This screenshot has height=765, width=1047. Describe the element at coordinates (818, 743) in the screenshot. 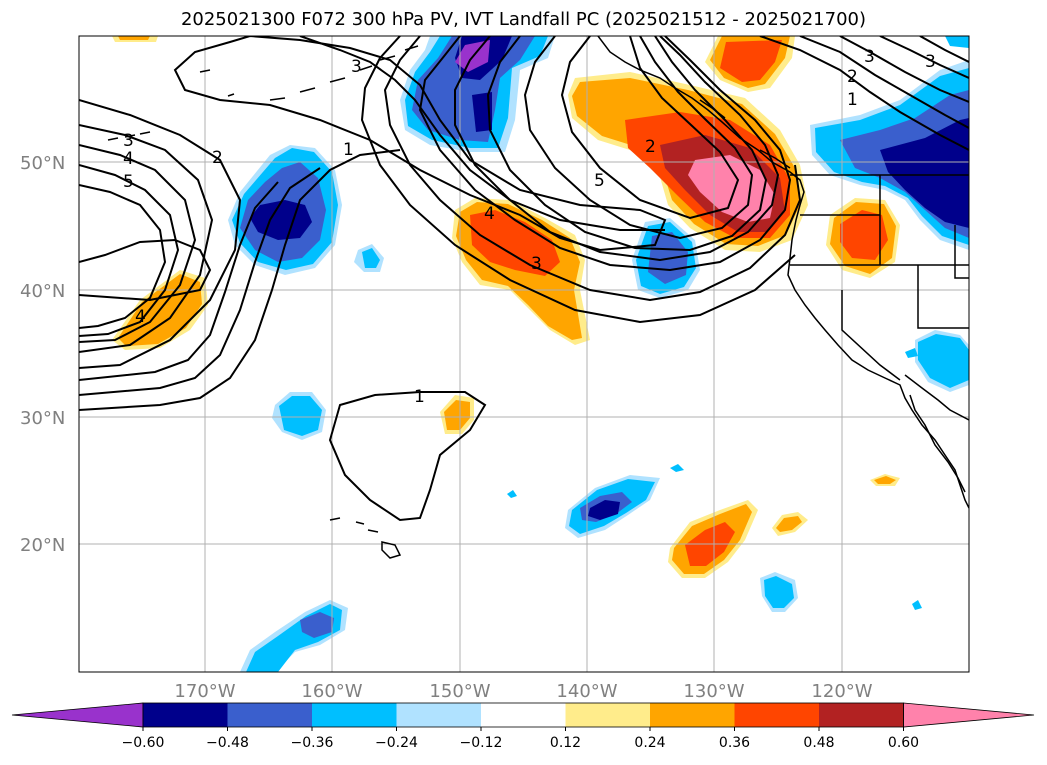

I see `colorbar-tick-label: 0.48` at that location.